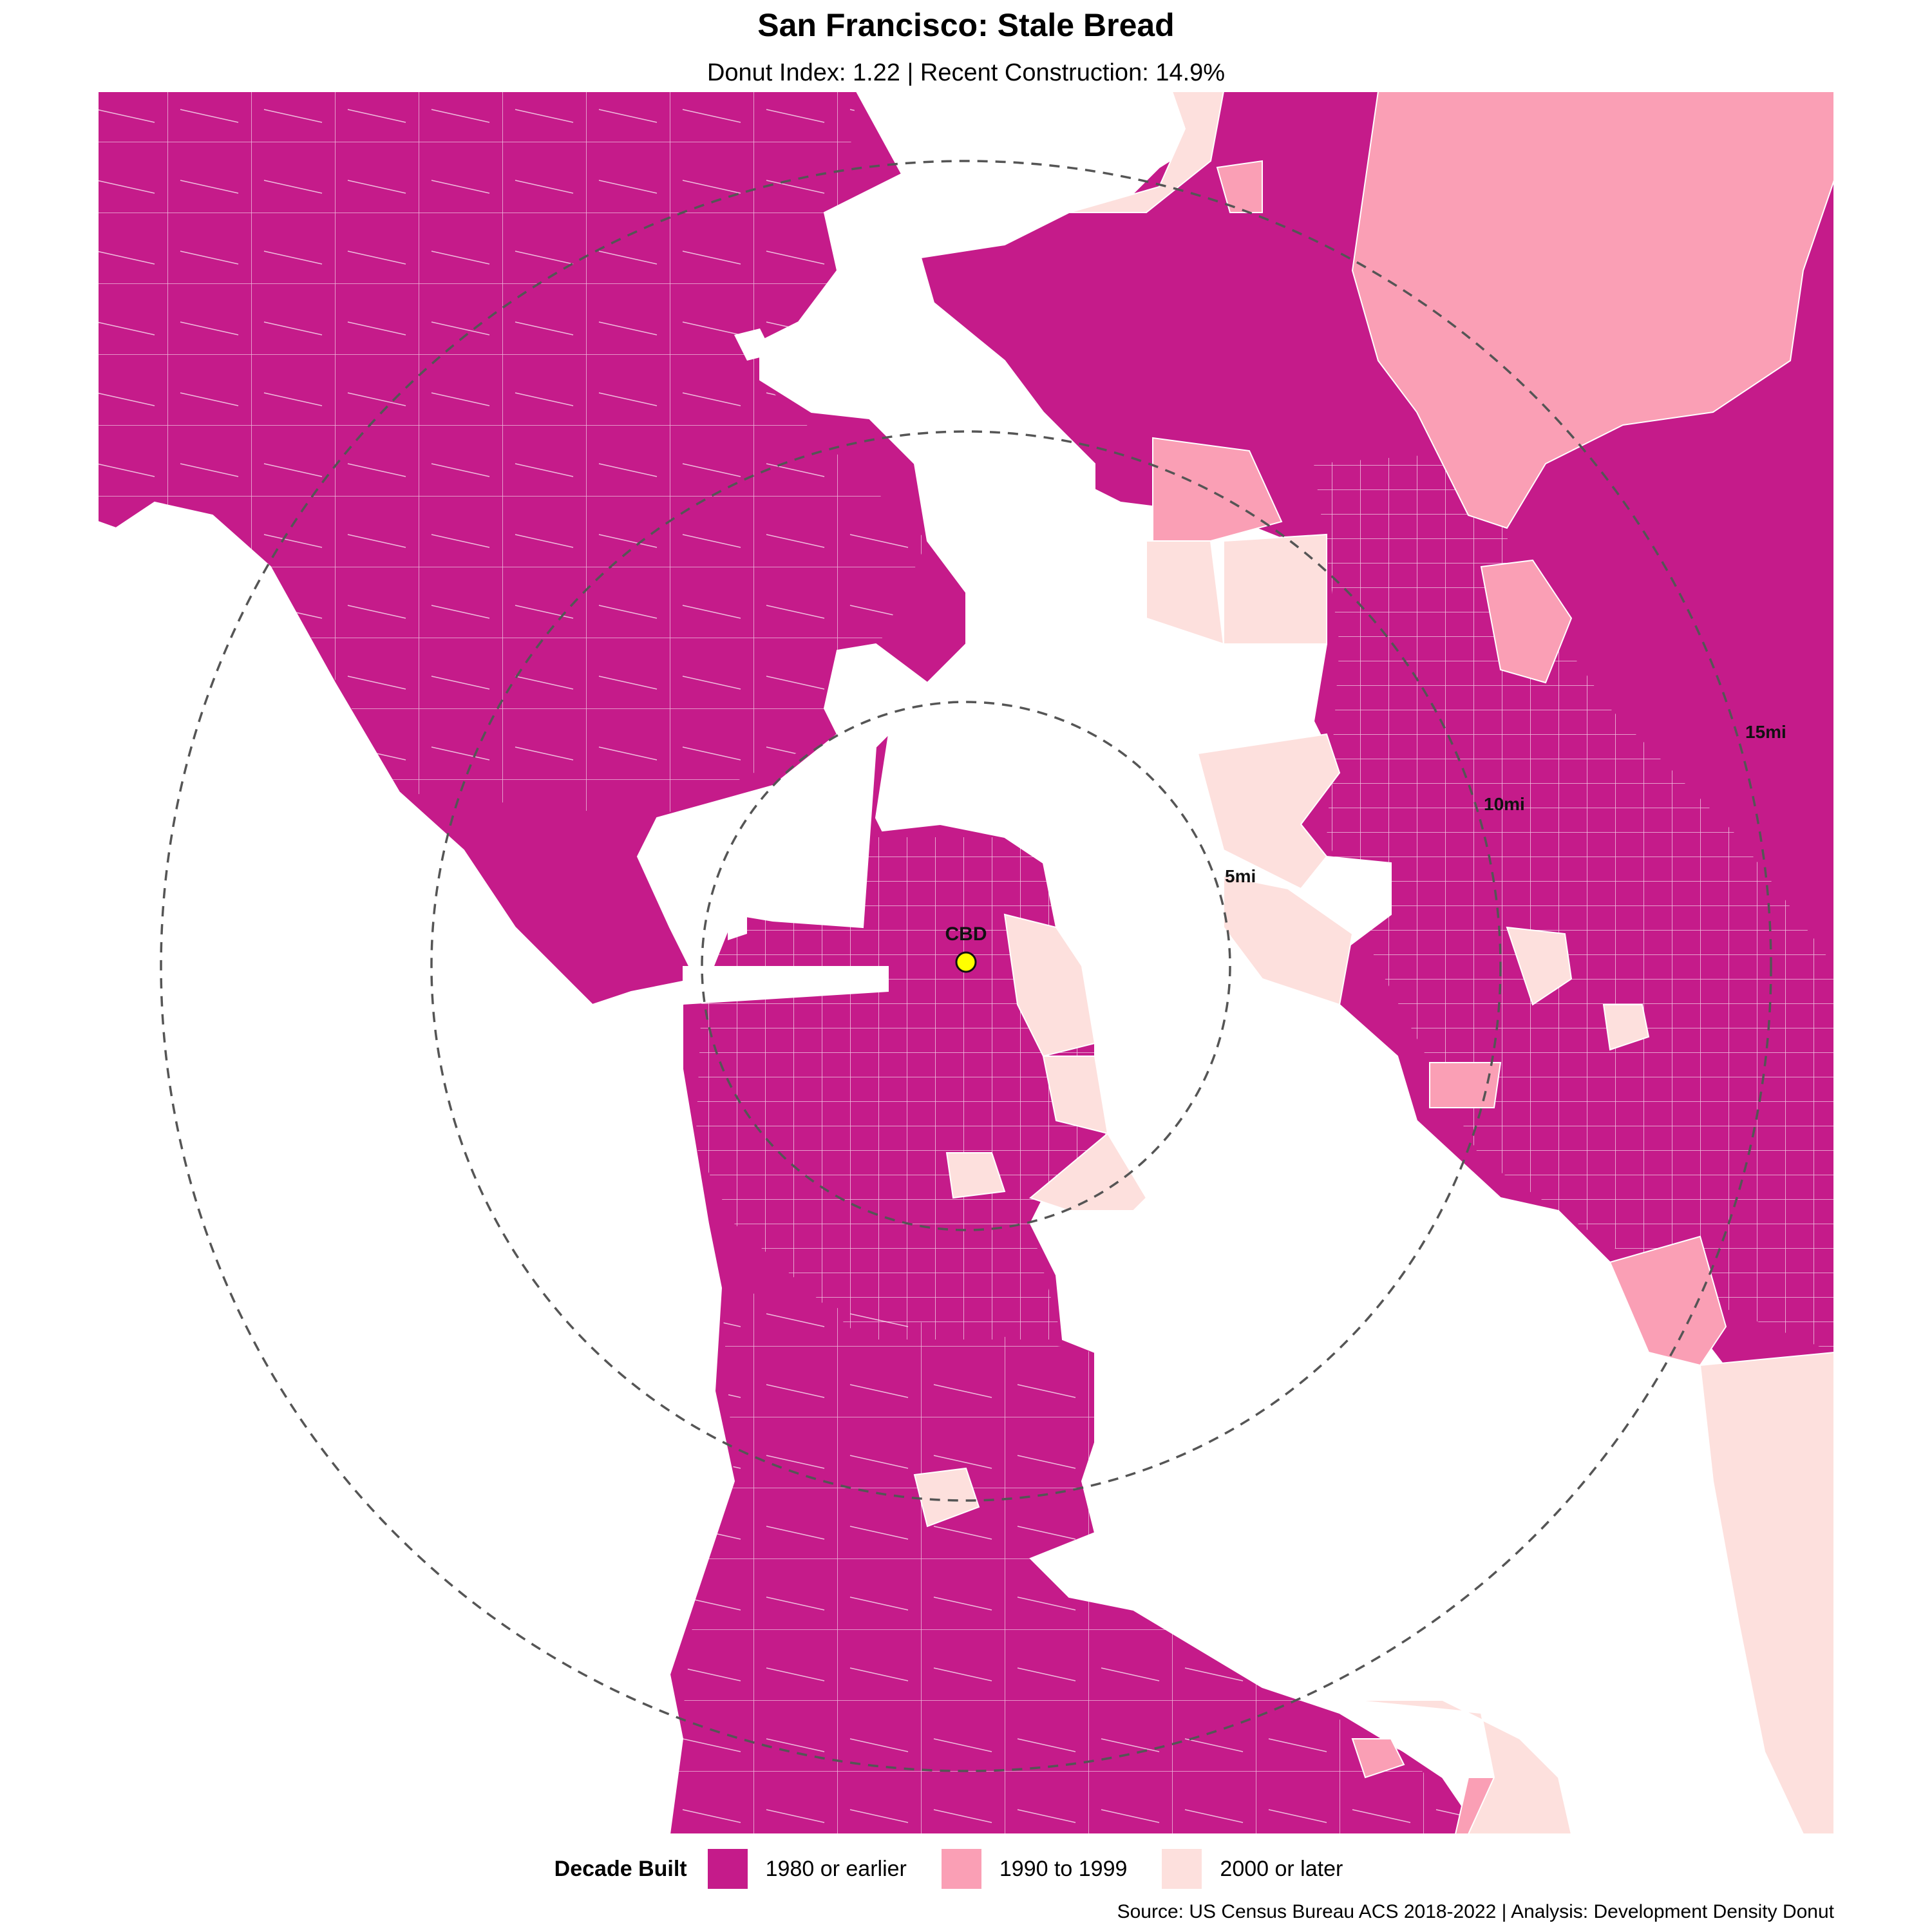 This screenshot has width=1932, height=1932. I want to click on tract-1990-oakland, so click(1465, 1085).